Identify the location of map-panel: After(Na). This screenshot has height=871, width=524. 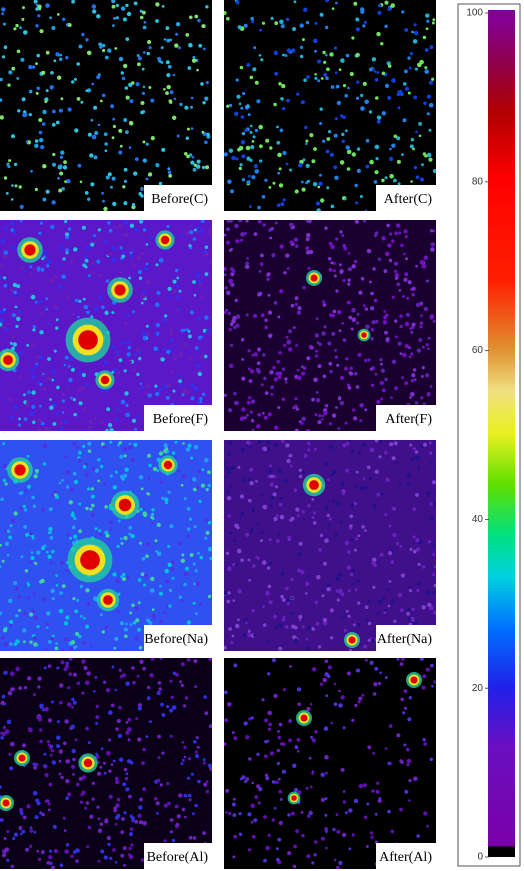
(330, 545).